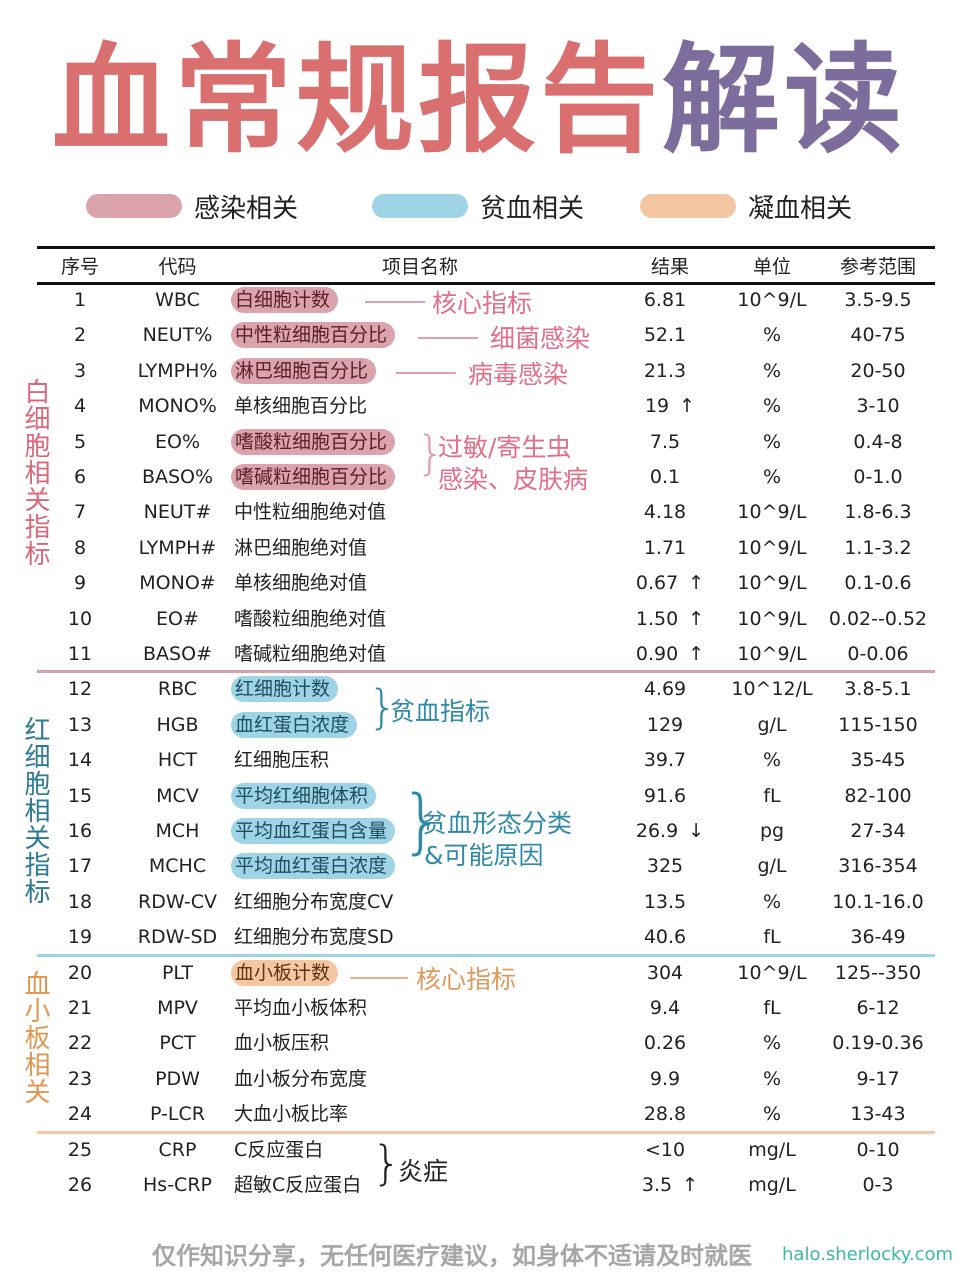  What do you see at coordinates (486, 955) in the screenshot?
I see `section-divider-rbc` at bounding box center [486, 955].